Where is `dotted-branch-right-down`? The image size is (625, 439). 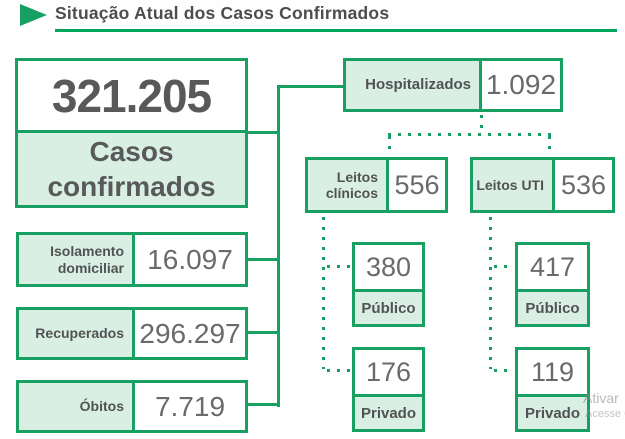 dotted-branch-right-down is located at coordinates (549, 146).